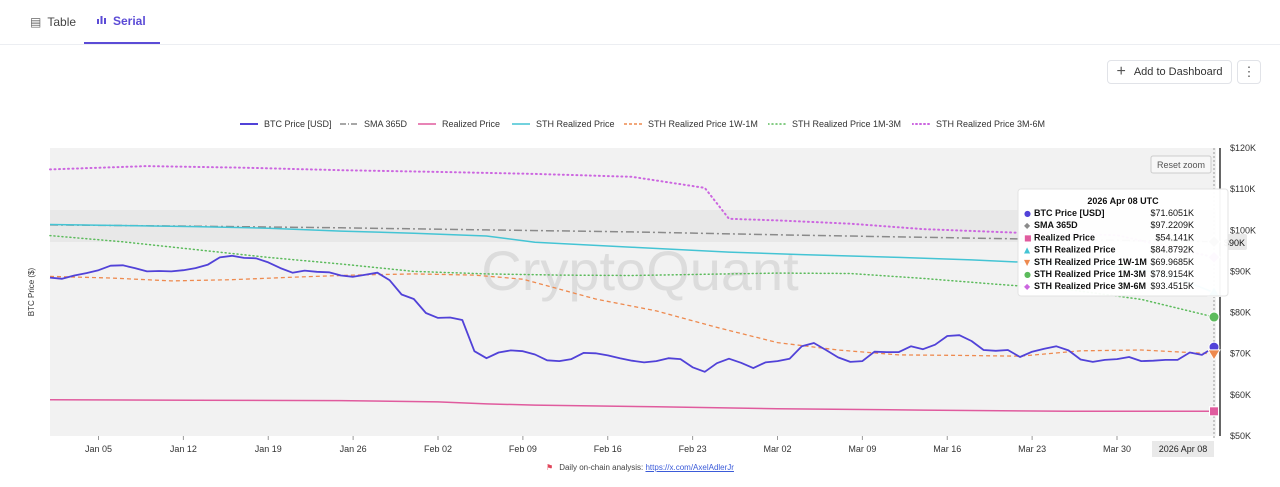 This screenshot has height=487, width=1280. What do you see at coordinates (631, 406) in the screenshot?
I see `series-line-realized` at bounding box center [631, 406].